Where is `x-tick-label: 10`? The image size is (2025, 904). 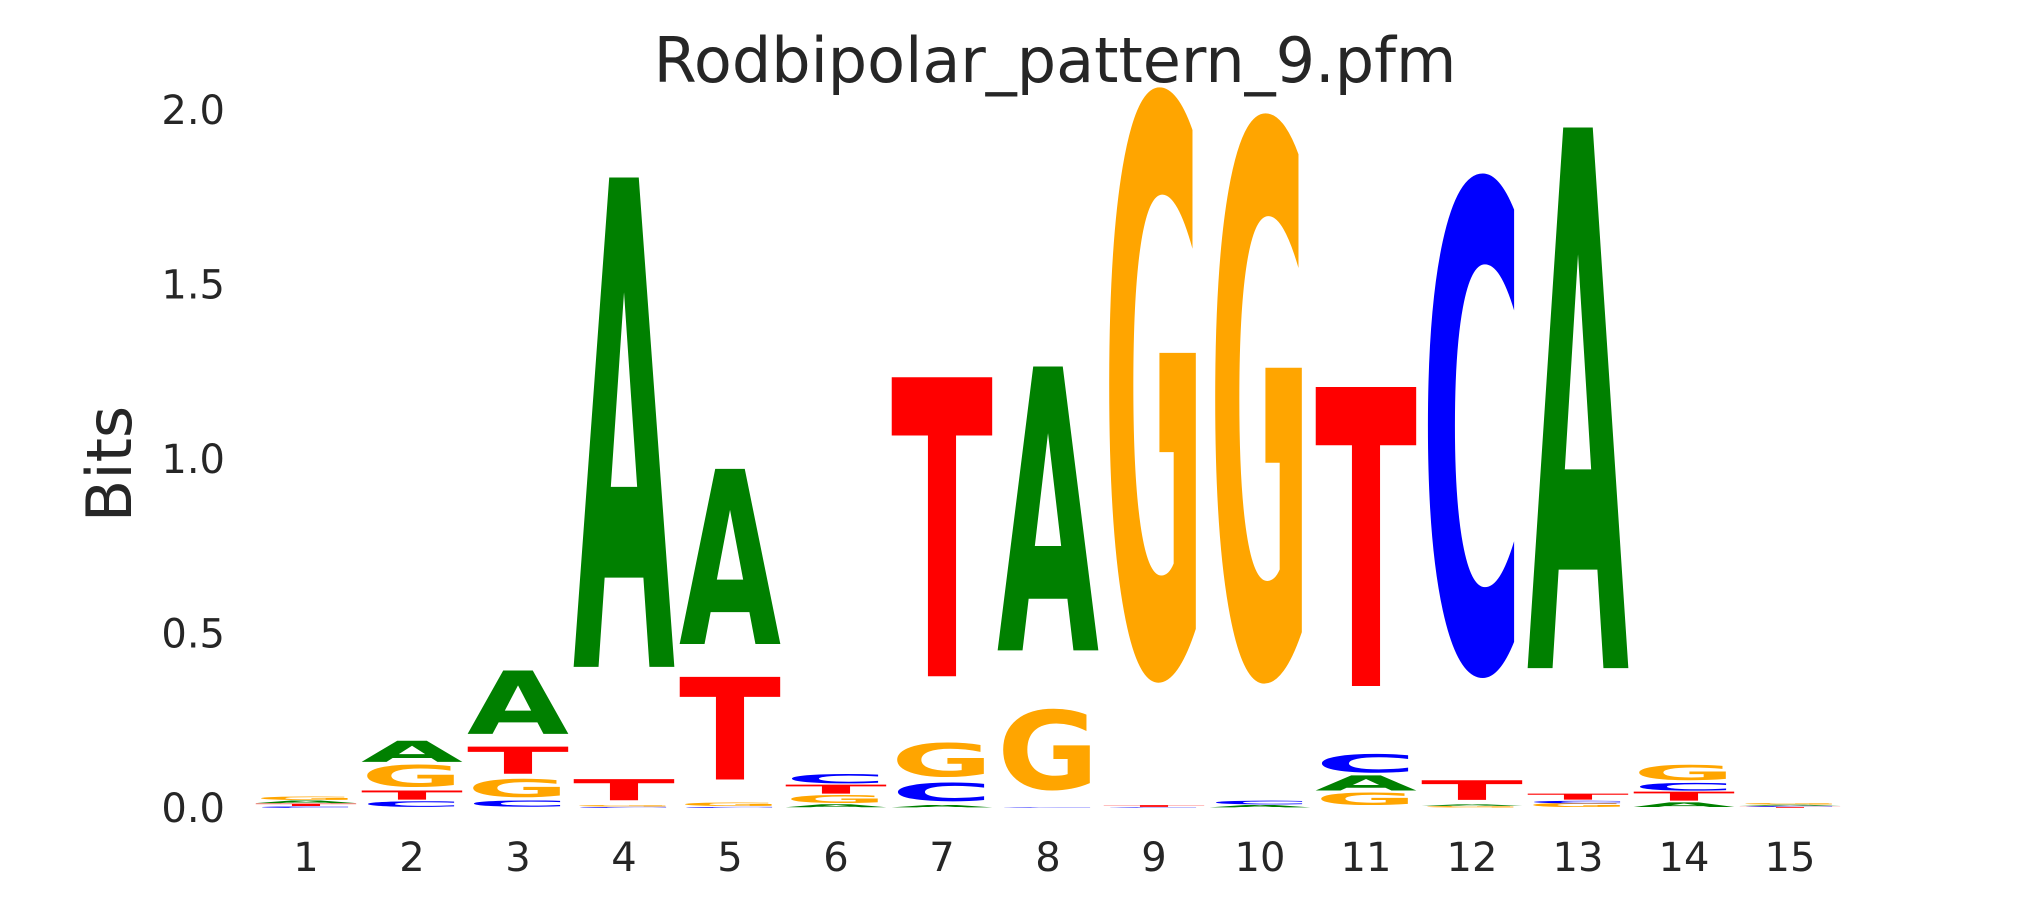 x-tick-label: 10 is located at coordinates (1260, 858).